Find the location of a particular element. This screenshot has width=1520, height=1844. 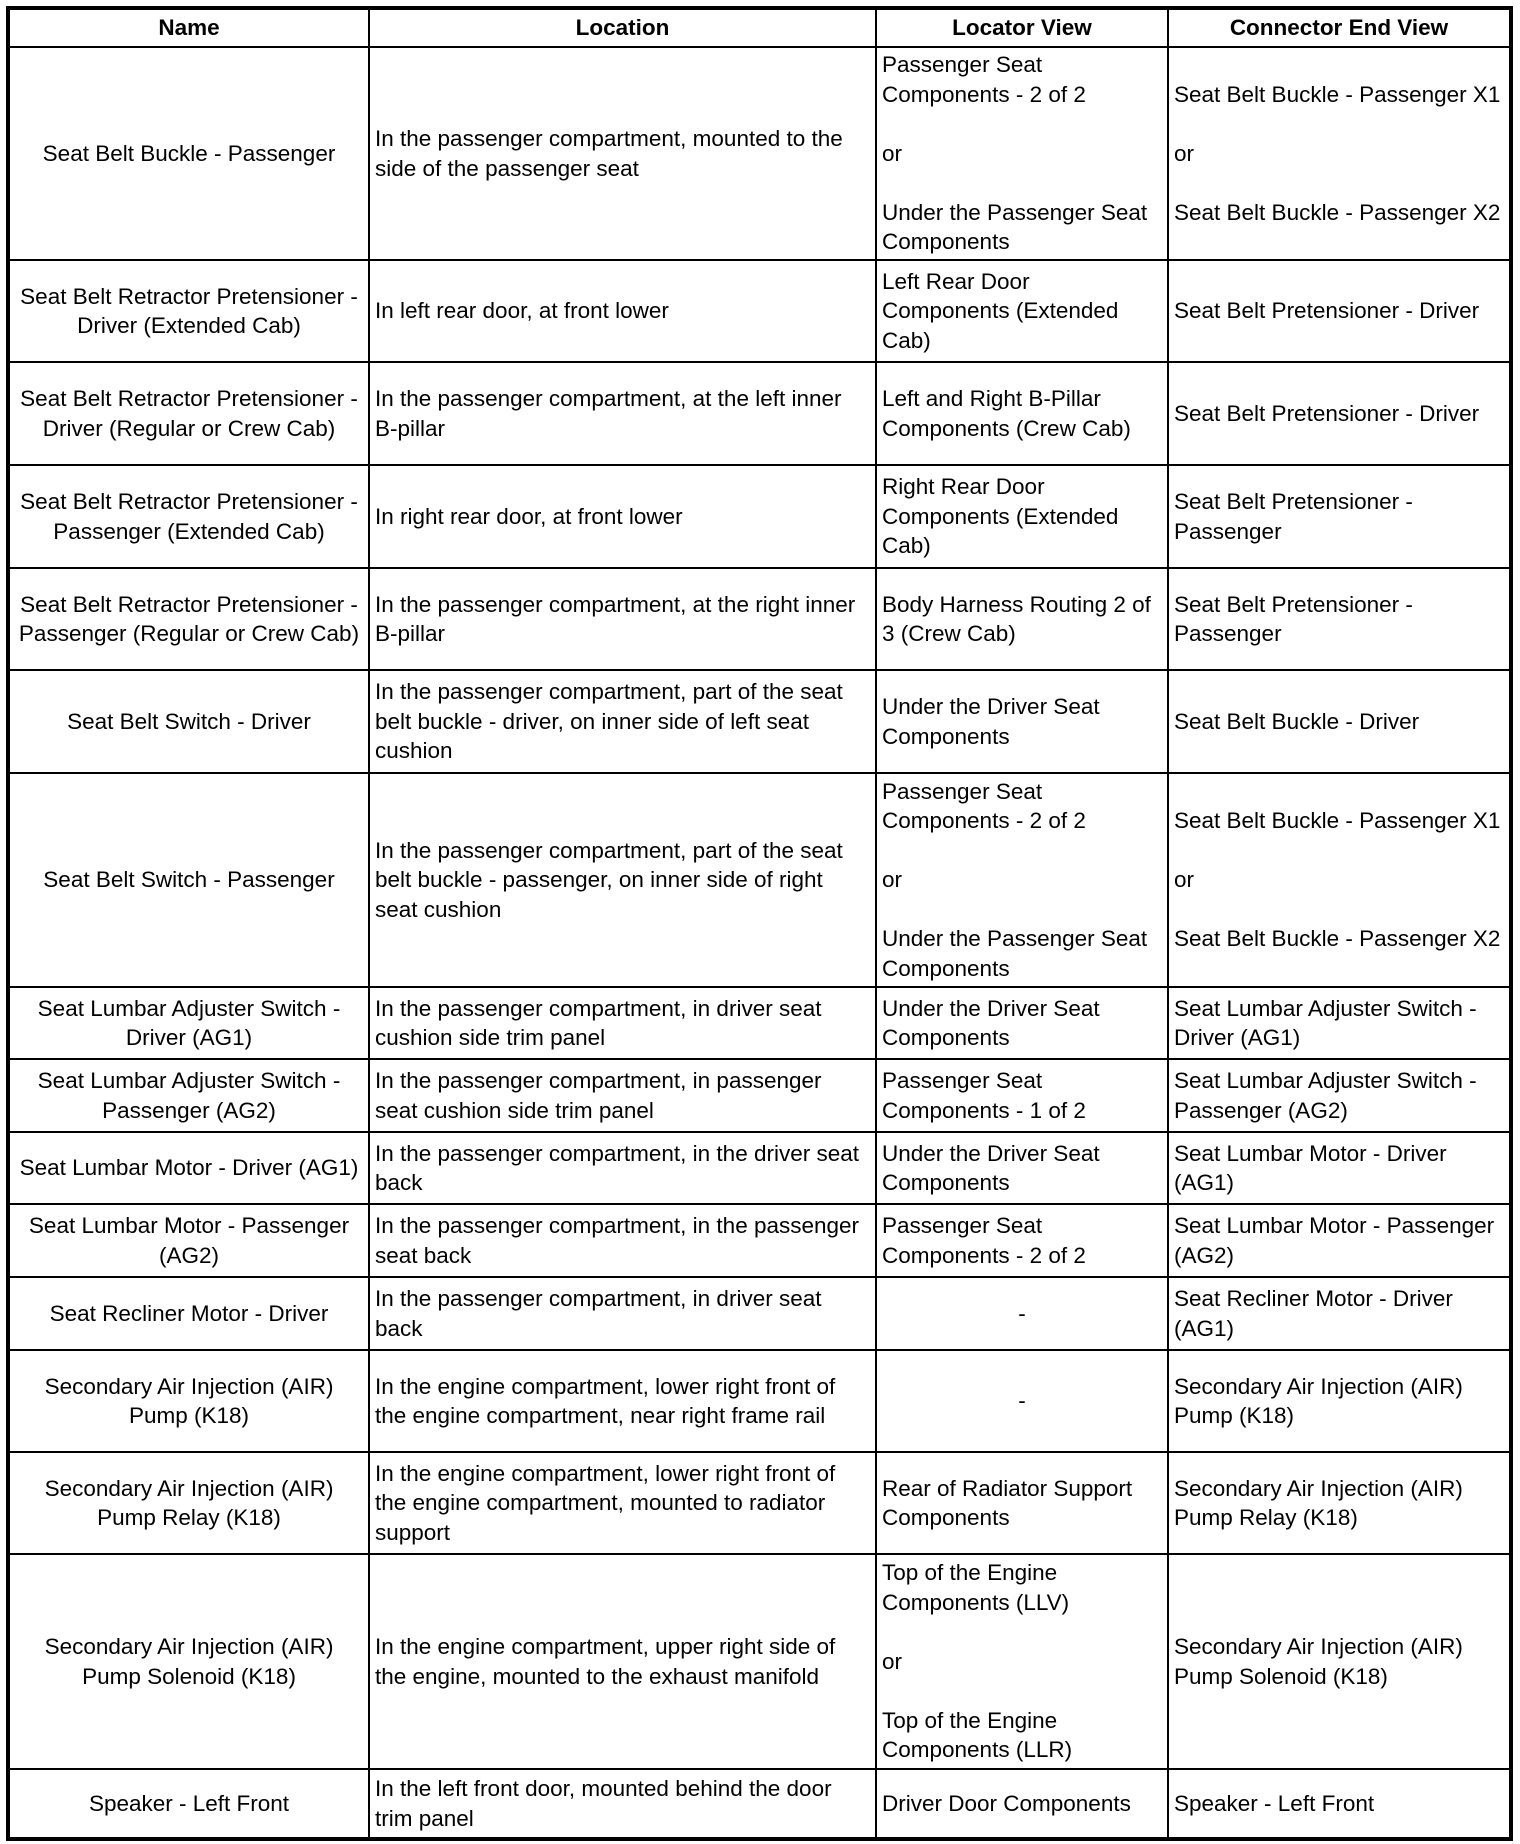

name-cell: Secondary Air Injection (AIR) Pump (K18) is located at coordinates (188, 1401).